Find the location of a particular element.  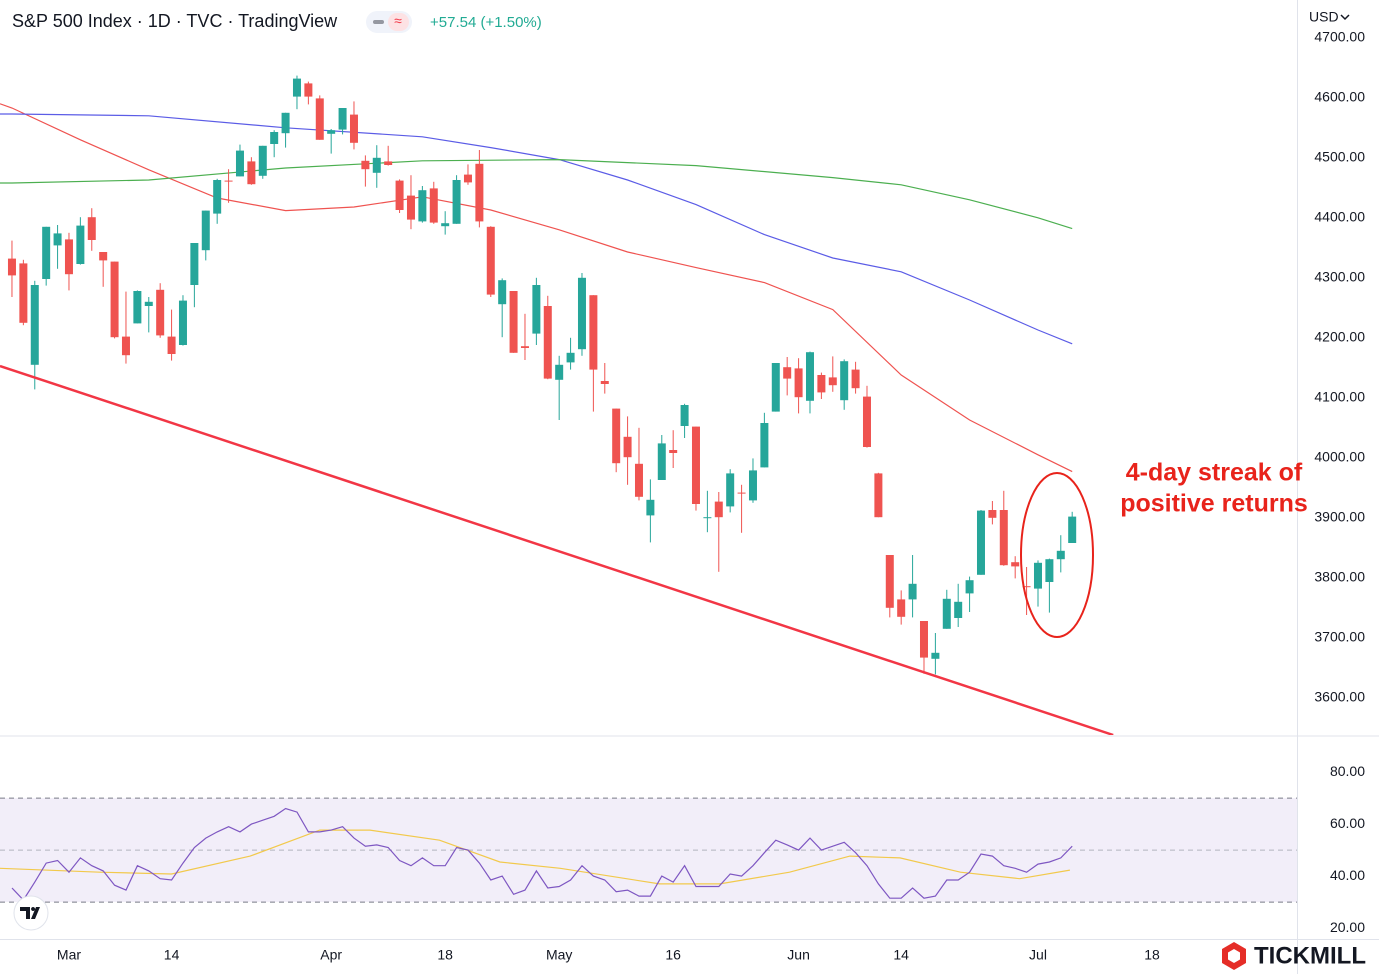

currency-caret is located at coordinates (1345, 17).